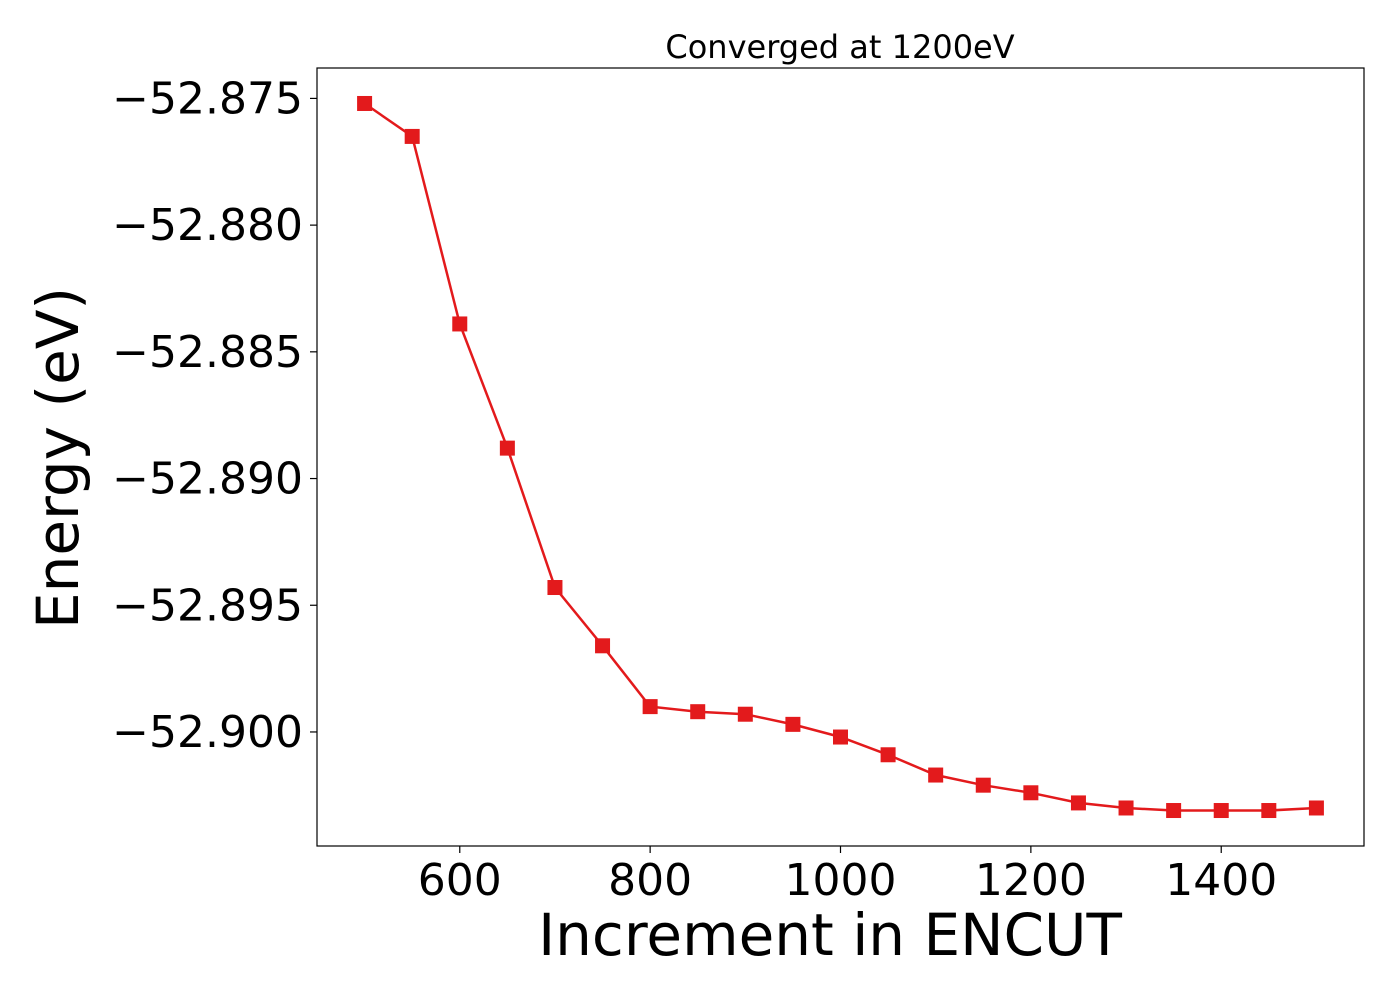 The height and width of the screenshot is (1000, 1400). What do you see at coordinates (460, 880) in the screenshot?
I see `x-tick-label: 600` at bounding box center [460, 880].